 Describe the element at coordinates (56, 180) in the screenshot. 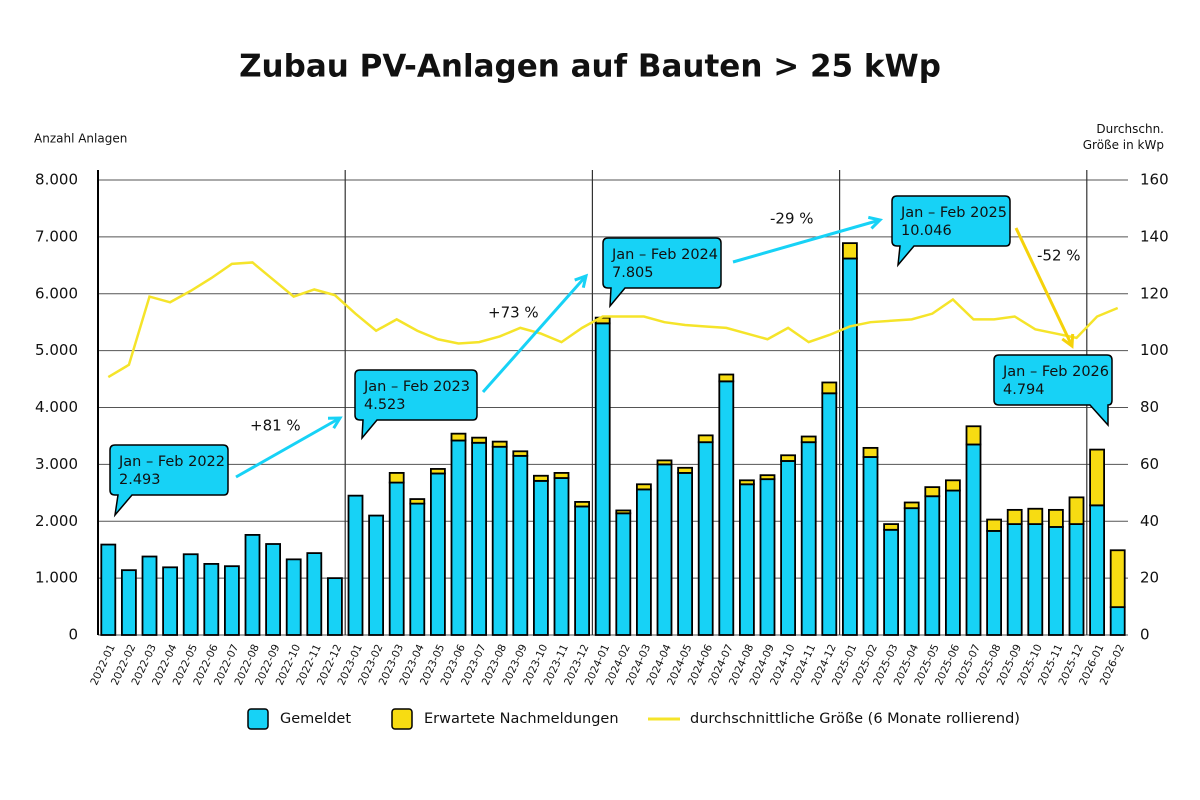

I see `y-tick-label: 8.000` at that location.